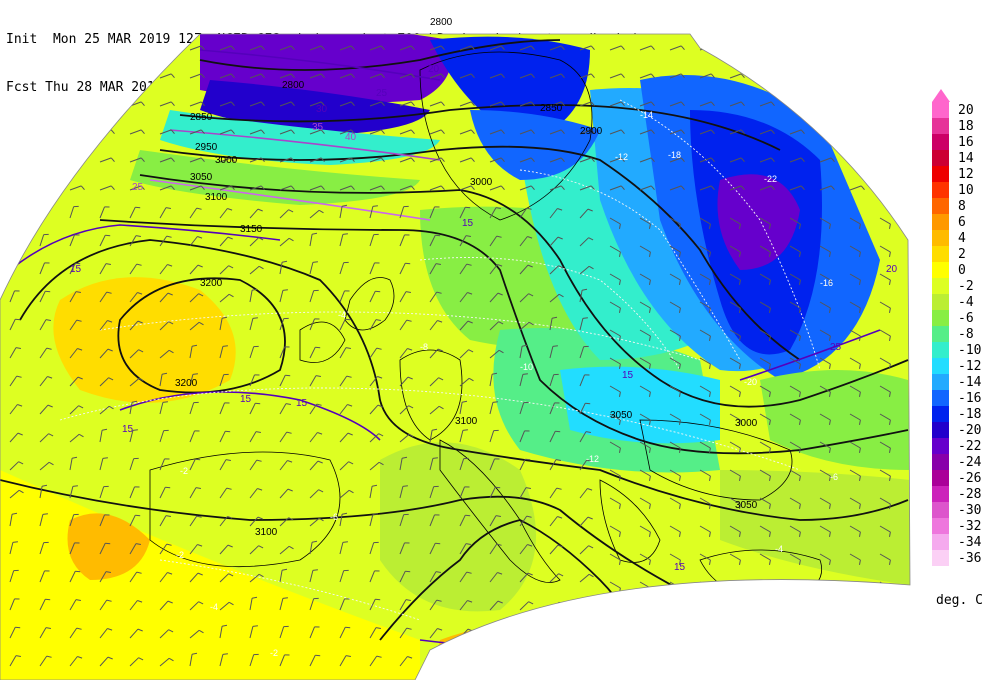 The height and width of the screenshot is (680, 1000). I want to click on temp-label-14: -14, so click(646, 115).